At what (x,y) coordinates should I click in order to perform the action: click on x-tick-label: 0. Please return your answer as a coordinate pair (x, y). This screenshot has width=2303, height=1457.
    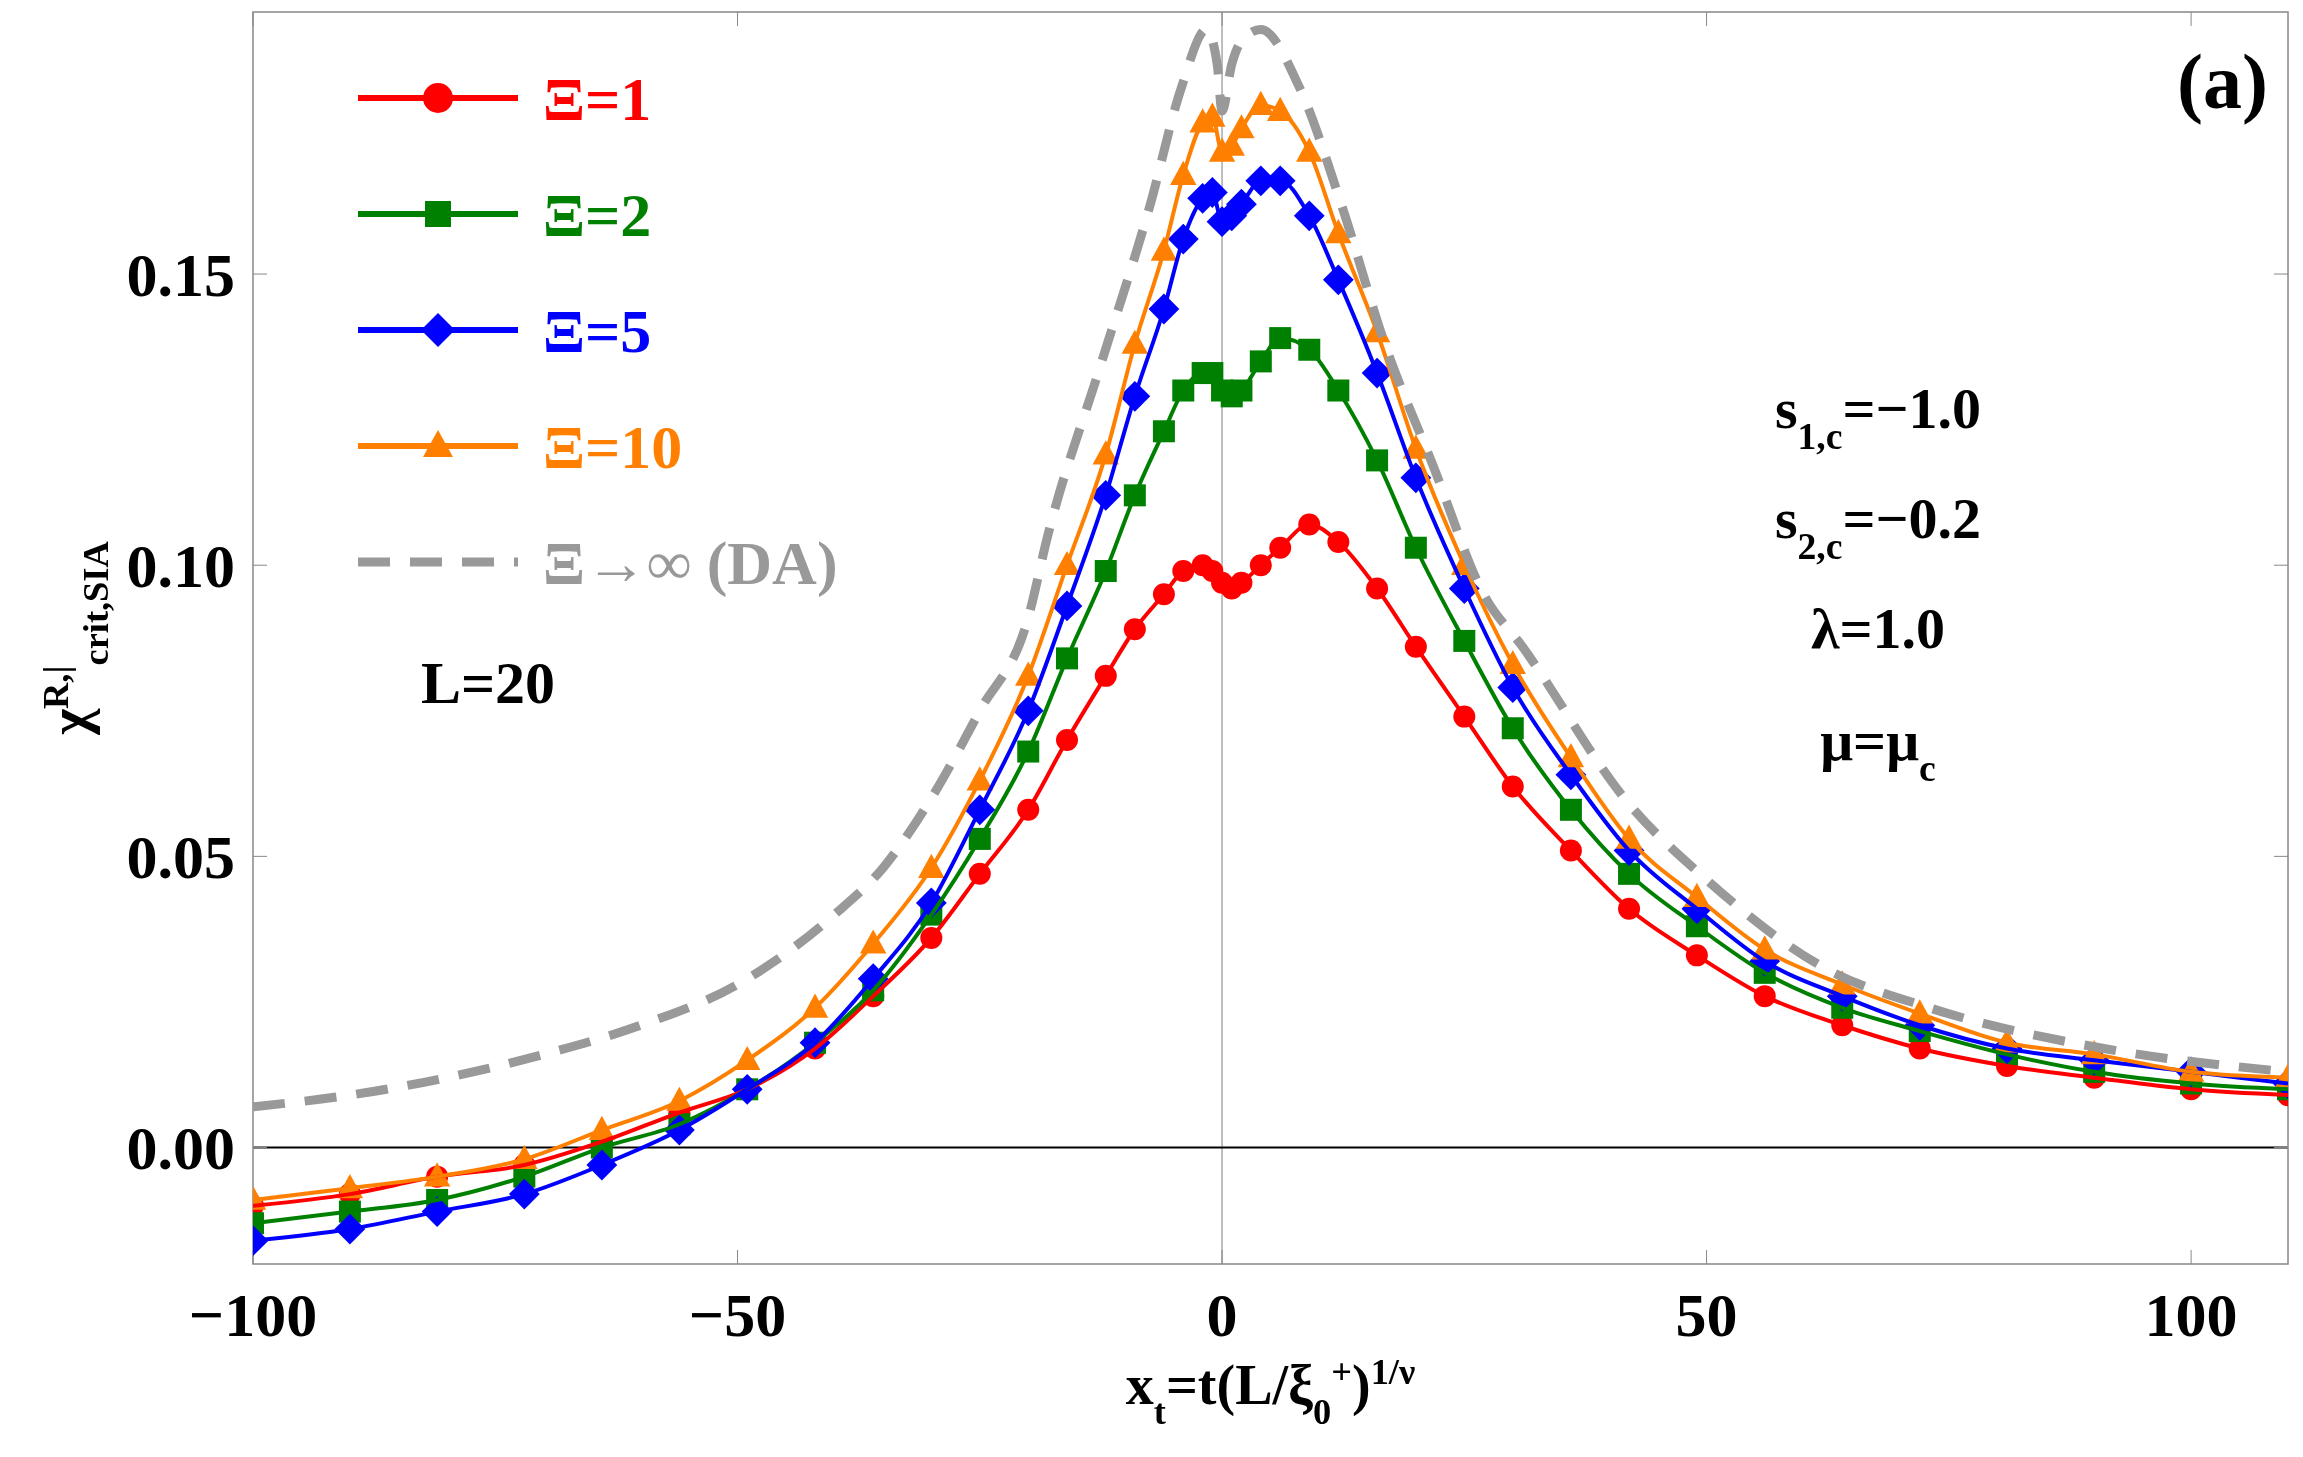
    Looking at the image, I should click on (1222, 1315).